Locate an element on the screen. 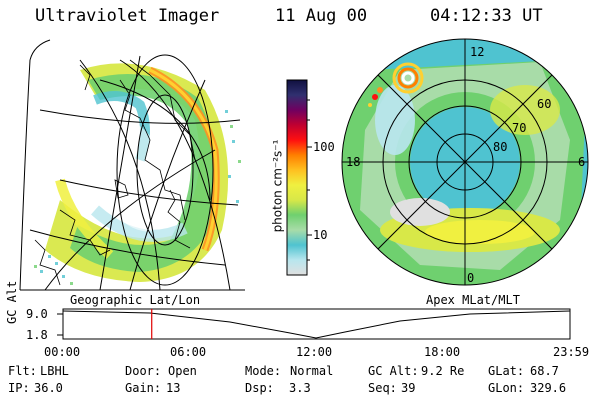  timeline-ytick-bottom: 1.8 is located at coordinates (37, 335).